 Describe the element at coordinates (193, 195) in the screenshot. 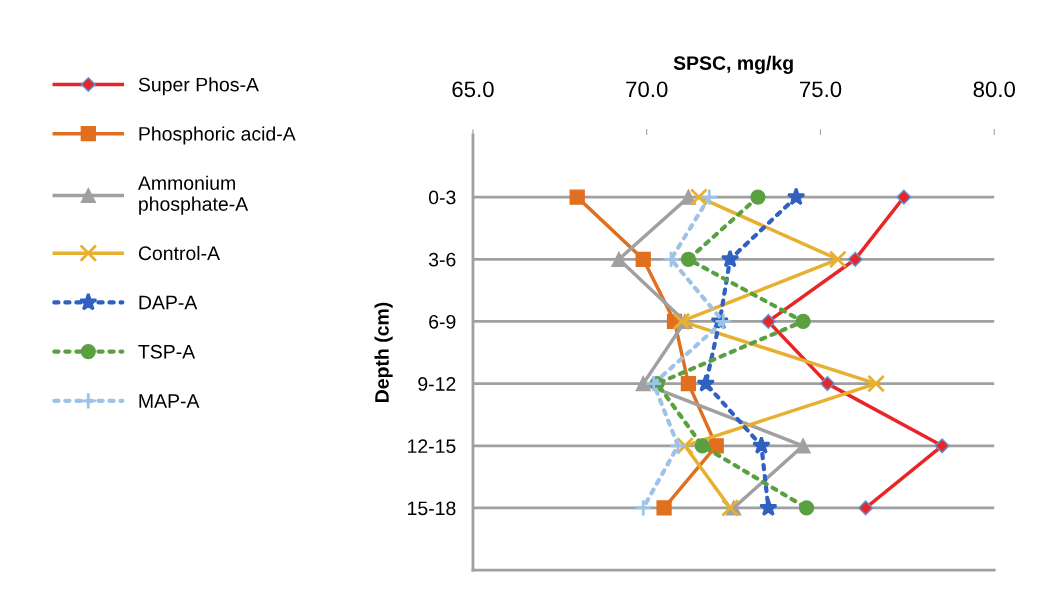

I see `legend-label: Ammonium phosphate-A` at that location.